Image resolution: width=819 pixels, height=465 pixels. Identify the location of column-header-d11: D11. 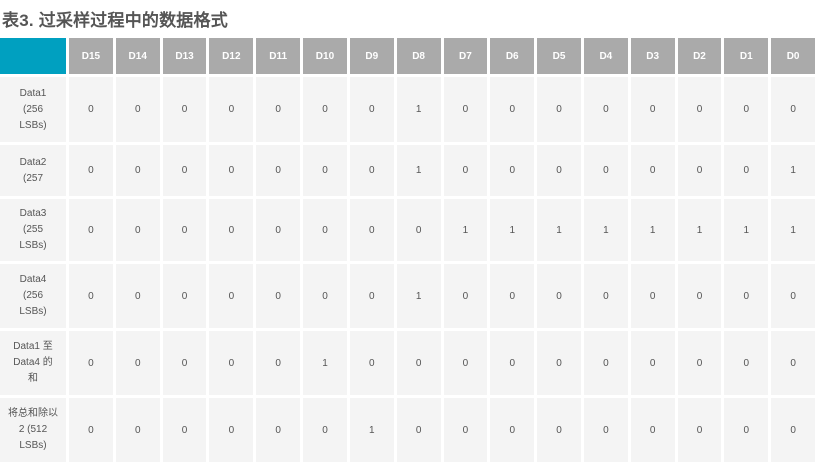
(278, 56).